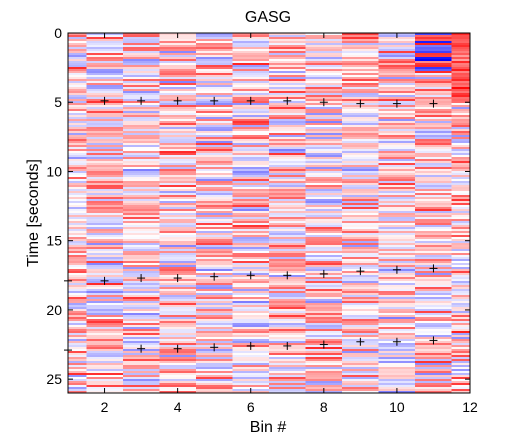 The height and width of the screenshot is (440, 520). What do you see at coordinates (141, 348) in the screenshot?
I see `onset-marker` at bounding box center [141, 348].